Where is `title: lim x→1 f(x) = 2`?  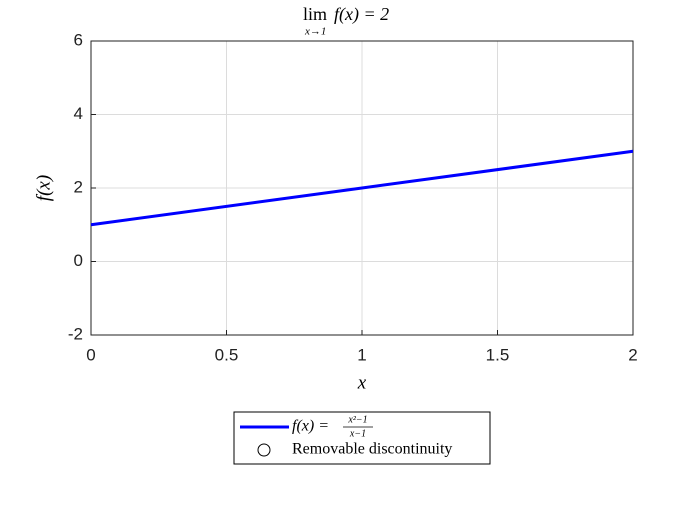
title: lim x→1 f(x) = 2 is located at coordinates (346, 20).